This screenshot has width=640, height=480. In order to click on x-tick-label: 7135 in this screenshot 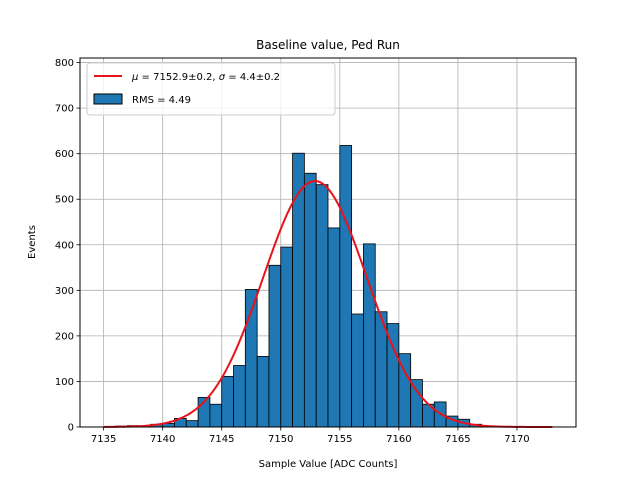, I will do `click(103, 439)`.